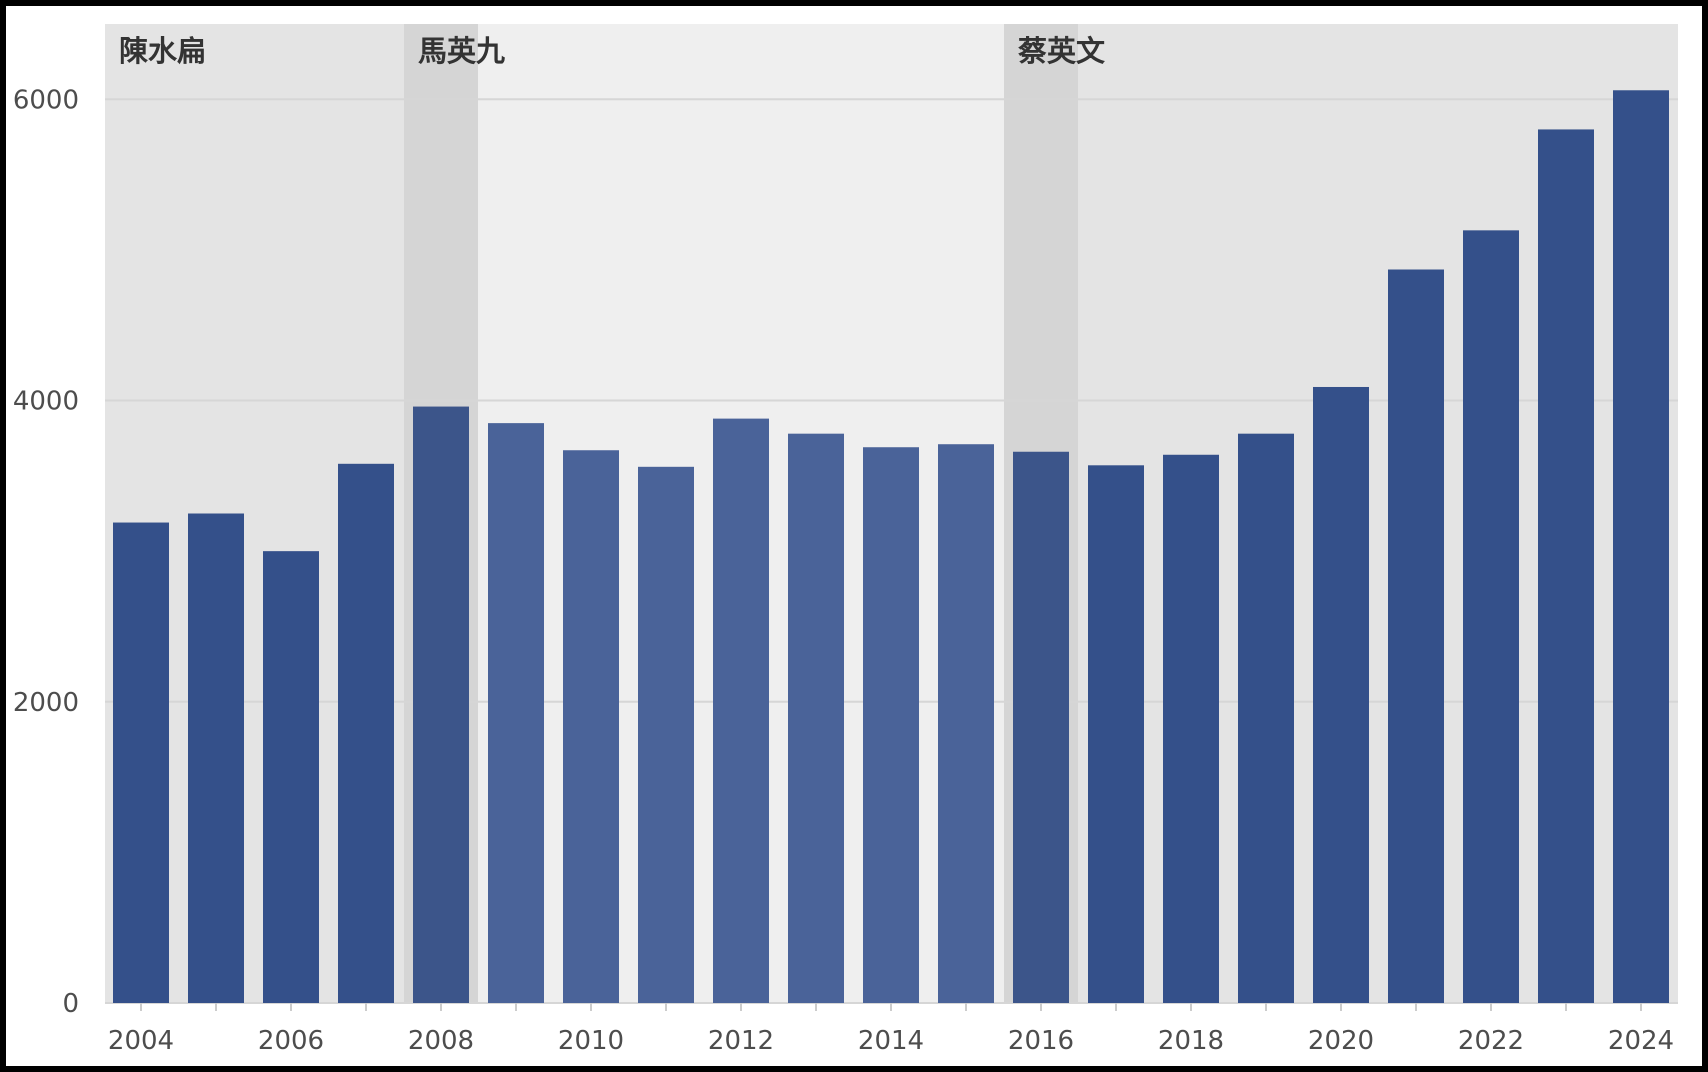  Describe the element at coordinates (1491, 1041) in the screenshot. I see `x-tick-label: 2022` at that location.